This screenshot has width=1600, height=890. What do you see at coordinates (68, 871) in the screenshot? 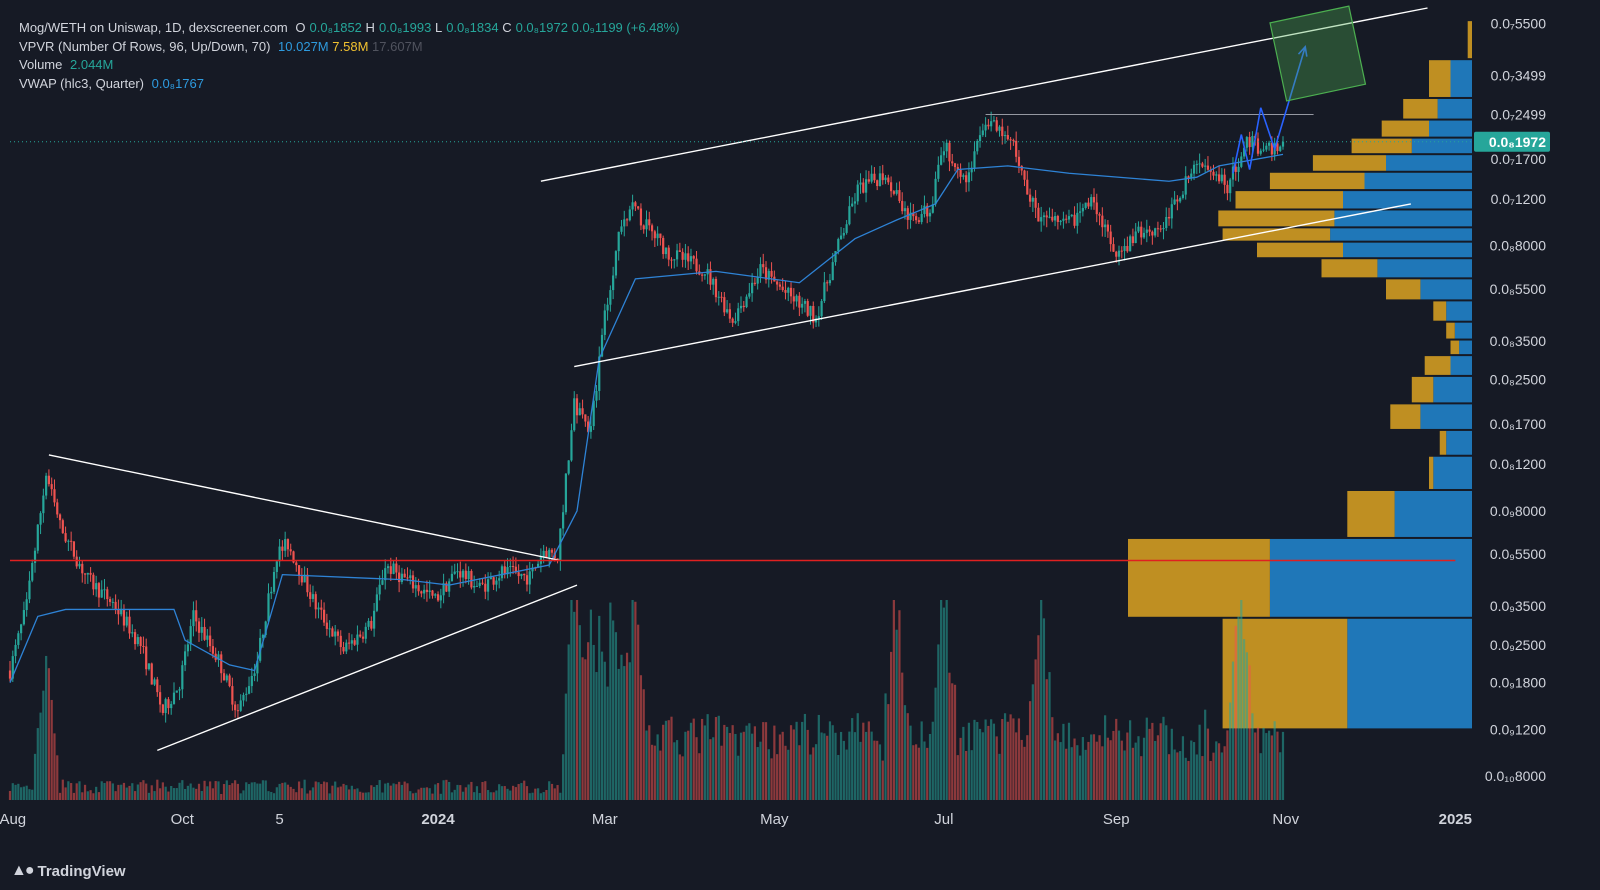
I see `tradingview-logo: ▲● TradingView` at bounding box center [68, 871].